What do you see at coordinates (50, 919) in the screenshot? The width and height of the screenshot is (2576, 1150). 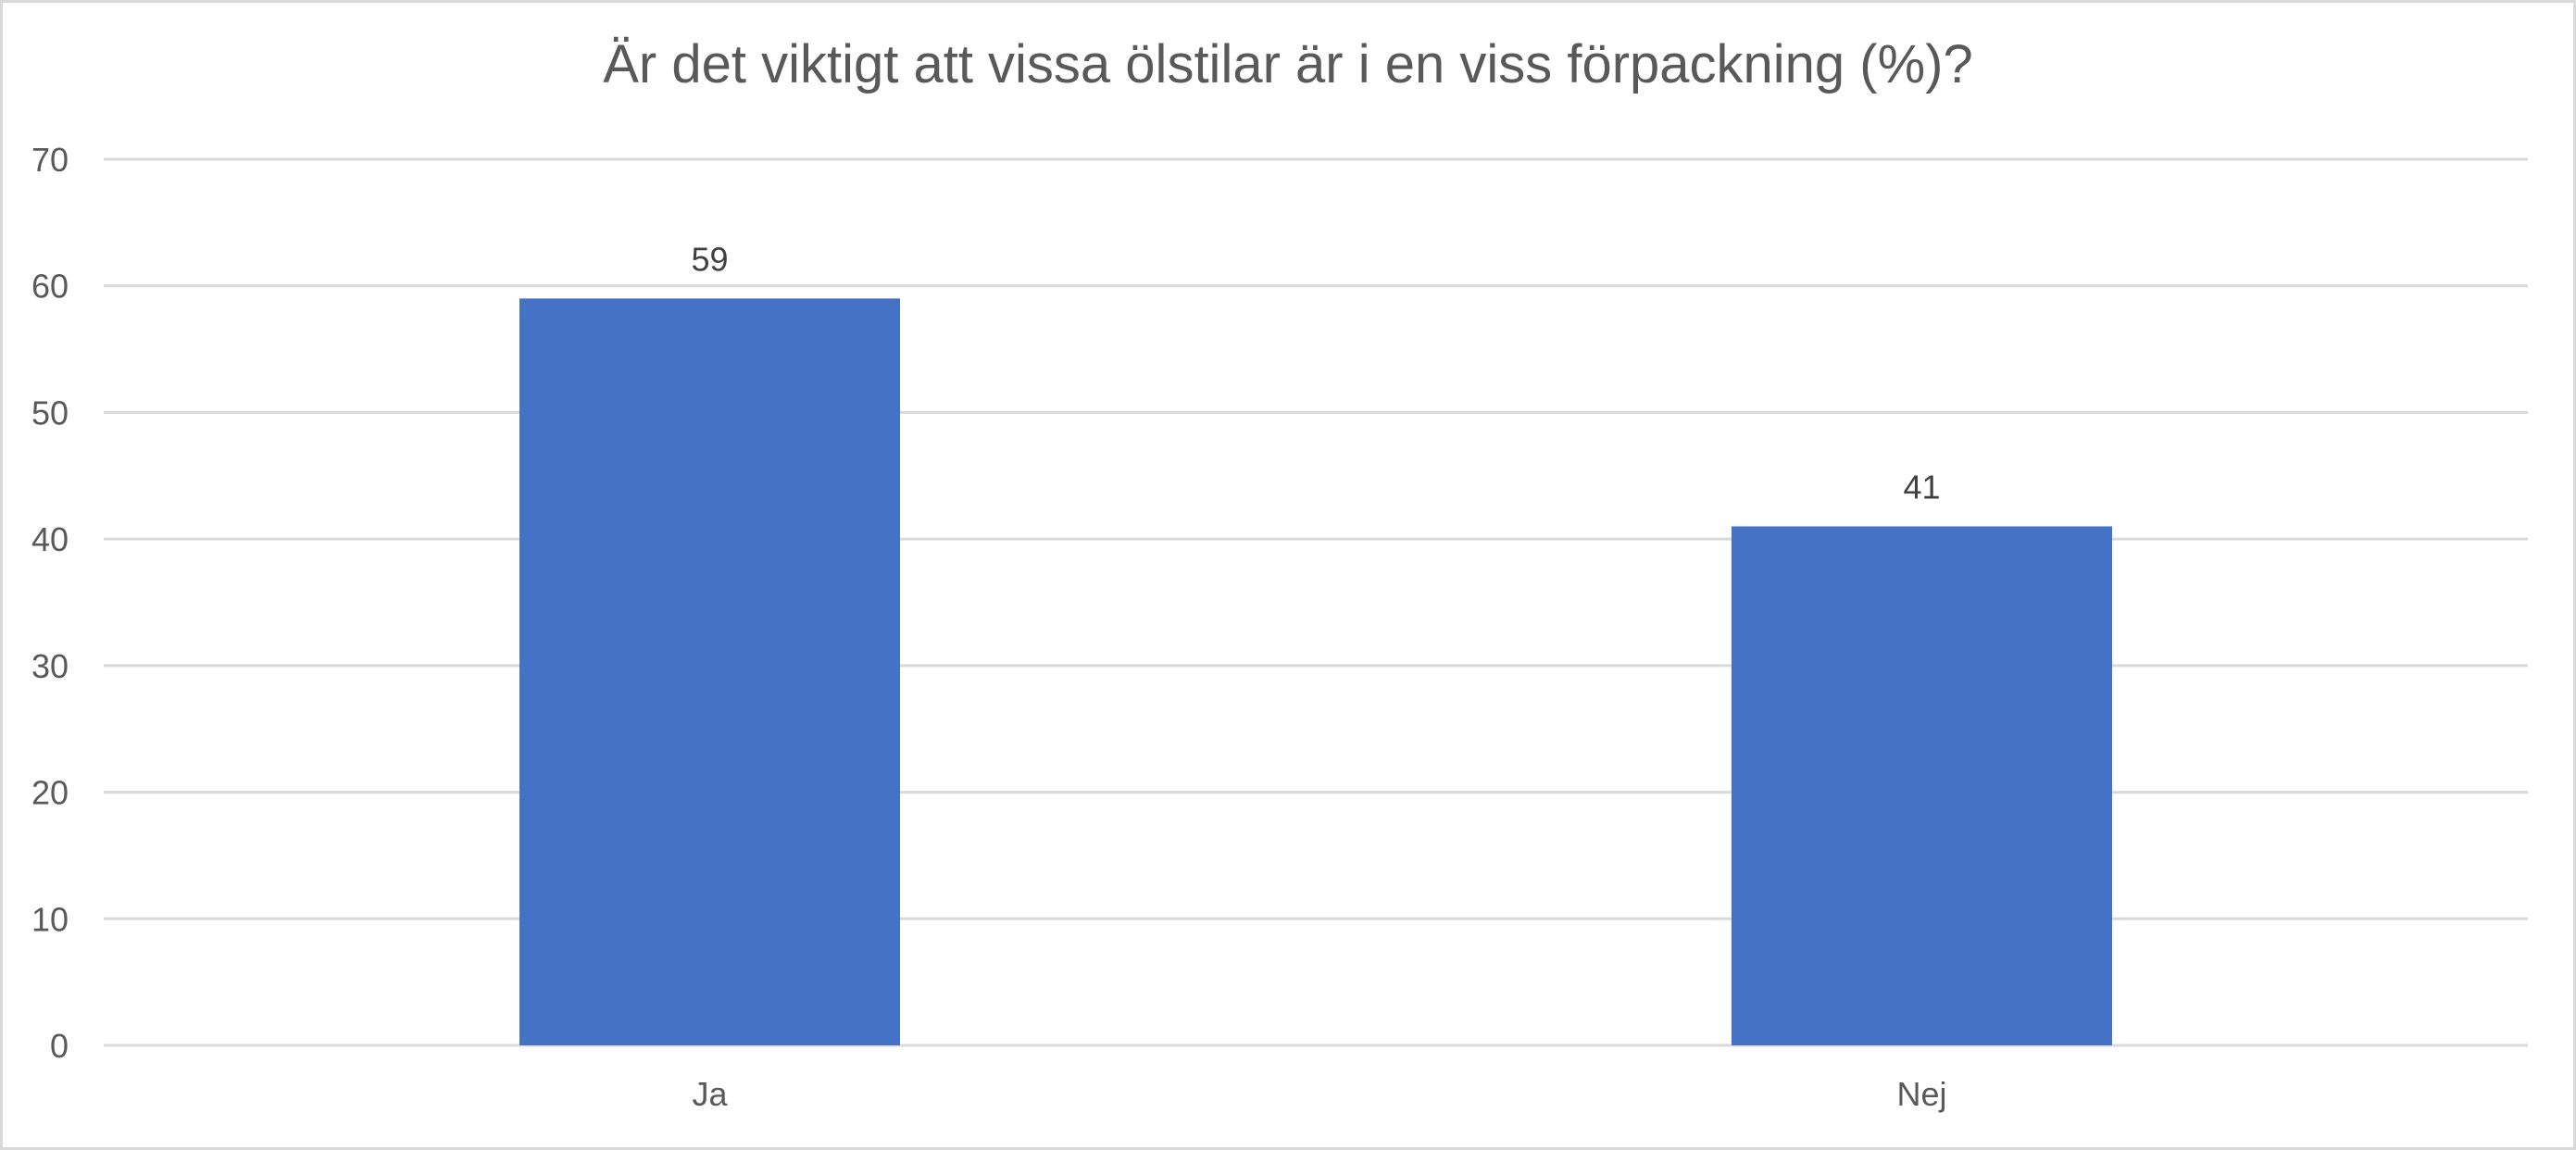 I see `y-tick-label-10: 10` at bounding box center [50, 919].